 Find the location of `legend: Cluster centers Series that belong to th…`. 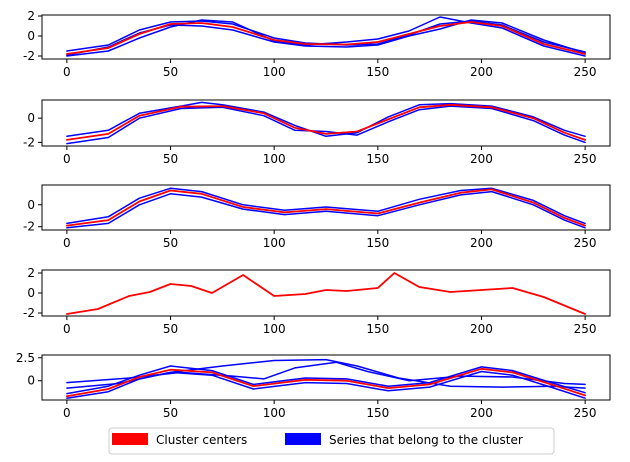

legend: Cluster centers Series that belong to th… is located at coordinates (331, 441).